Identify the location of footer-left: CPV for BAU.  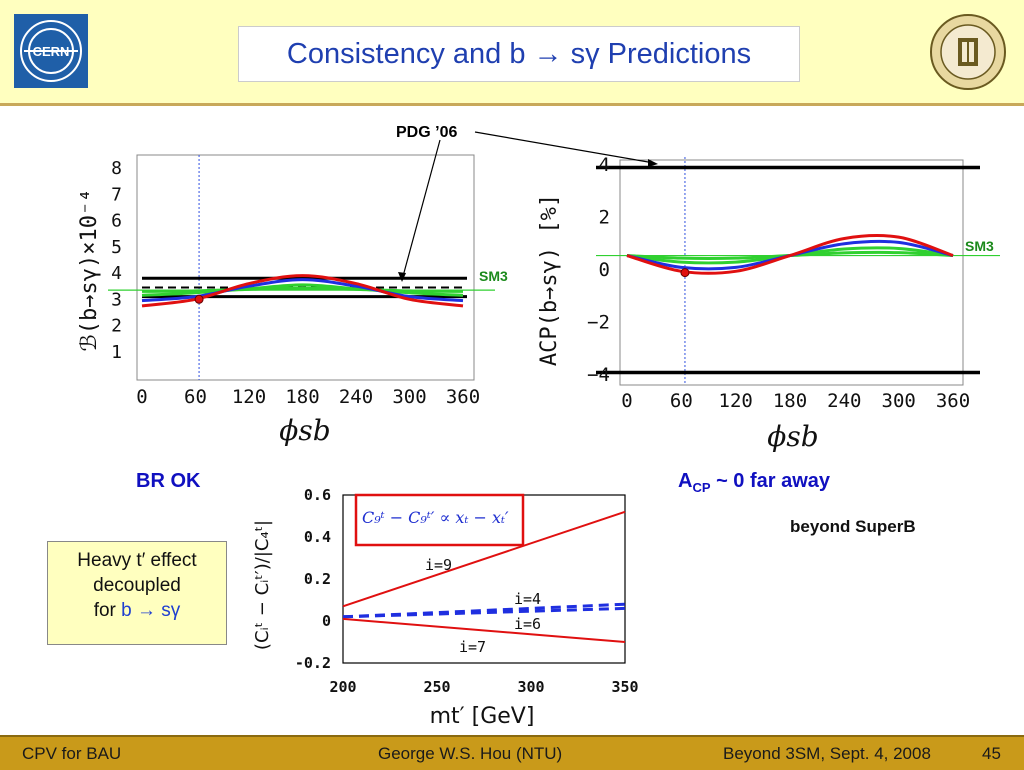
(72, 753).